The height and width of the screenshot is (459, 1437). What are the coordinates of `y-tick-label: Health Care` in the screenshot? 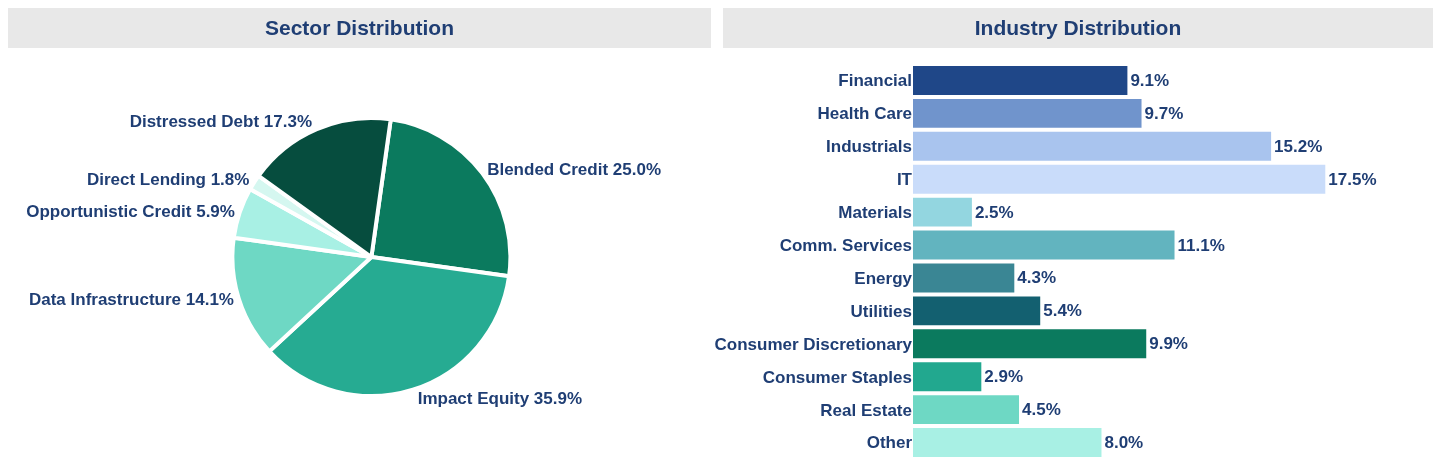 It's located at (864, 114).